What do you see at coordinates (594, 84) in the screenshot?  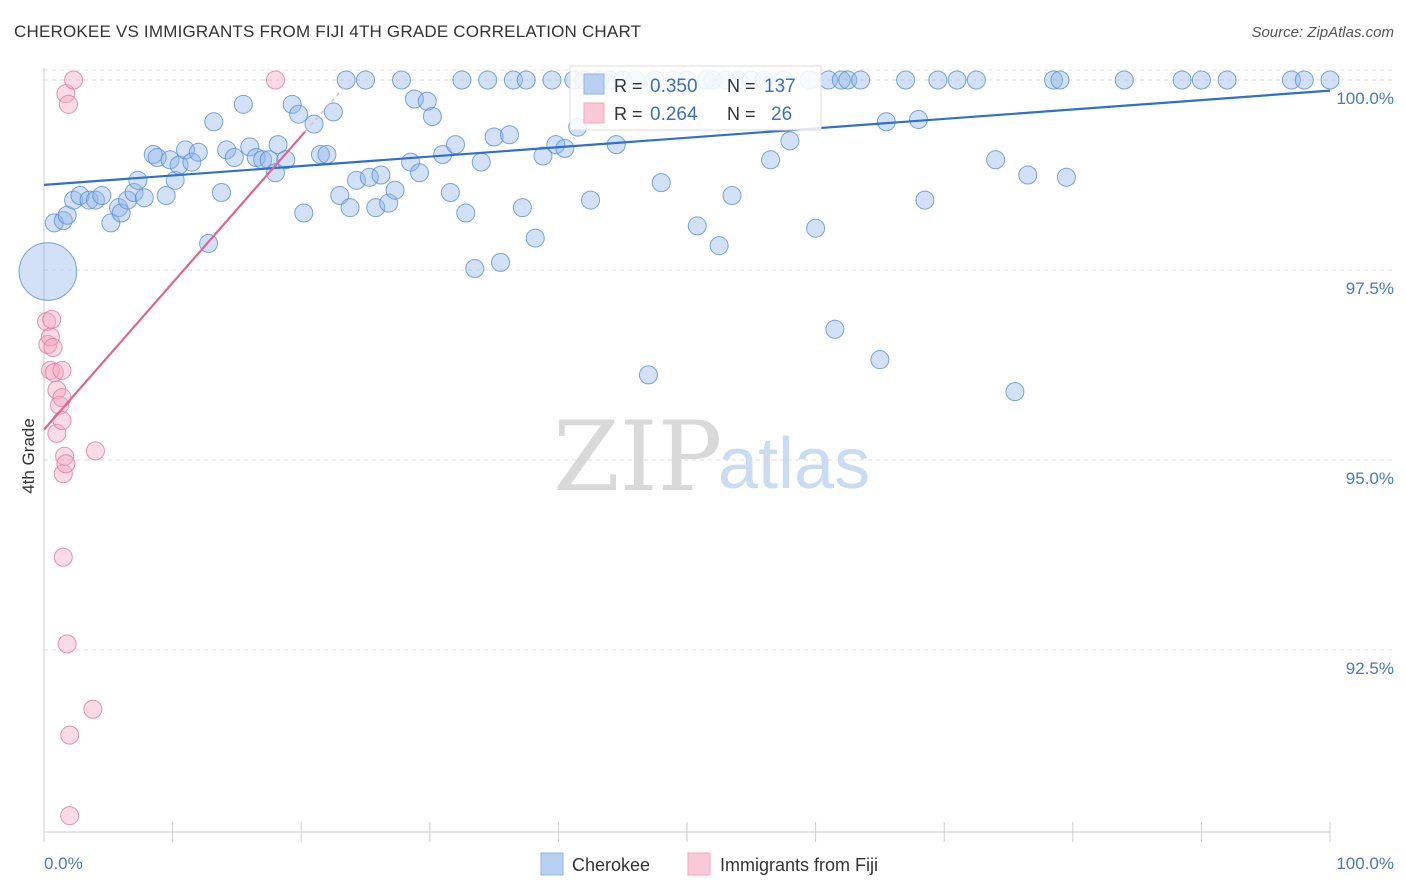 I see `stats-swatch-cherokee` at bounding box center [594, 84].